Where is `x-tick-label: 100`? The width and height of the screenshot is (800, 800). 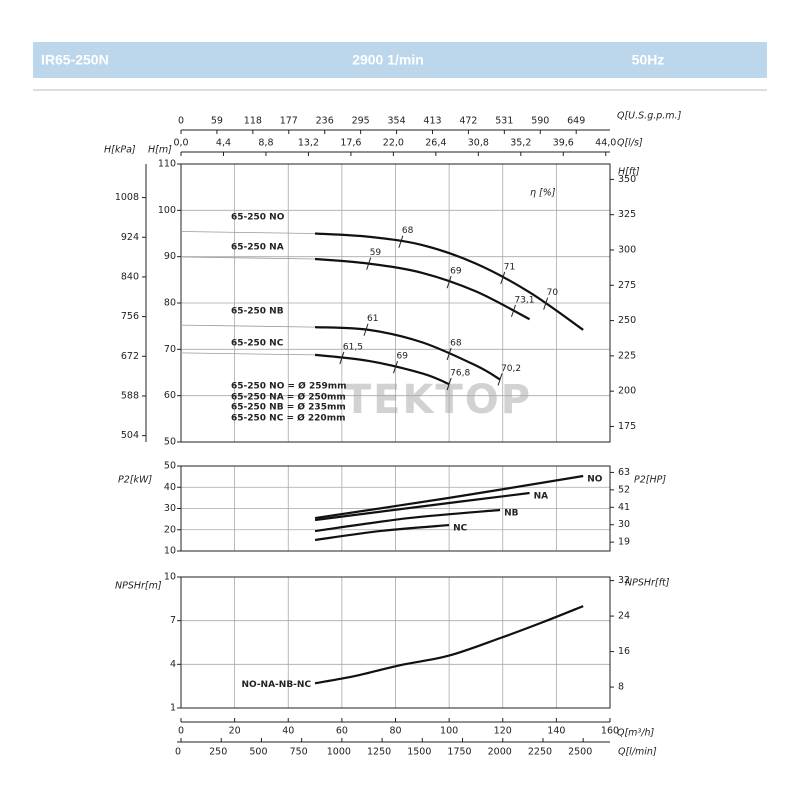
x-tick-label: 100 is located at coordinates (449, 731).